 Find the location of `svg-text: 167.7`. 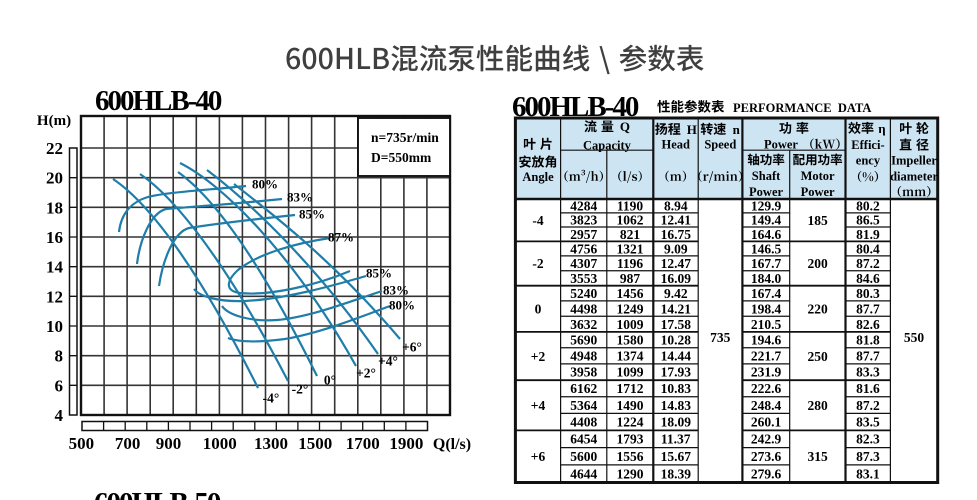

svg-text: 167.7 is located at coordinates (766, 263).